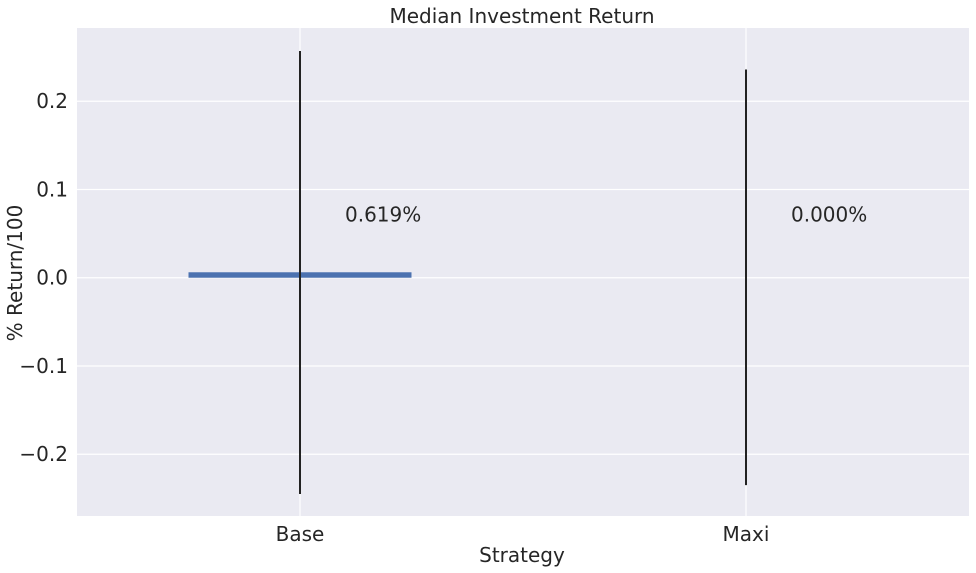  I want to click on y-tick-label: −0.1, so click(43, 366).